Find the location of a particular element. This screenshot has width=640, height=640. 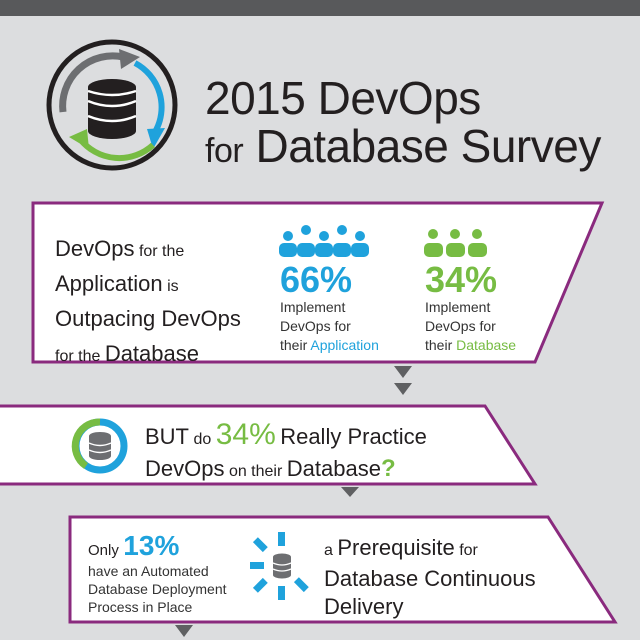

text: 13% is located at coordinates (151, 545).